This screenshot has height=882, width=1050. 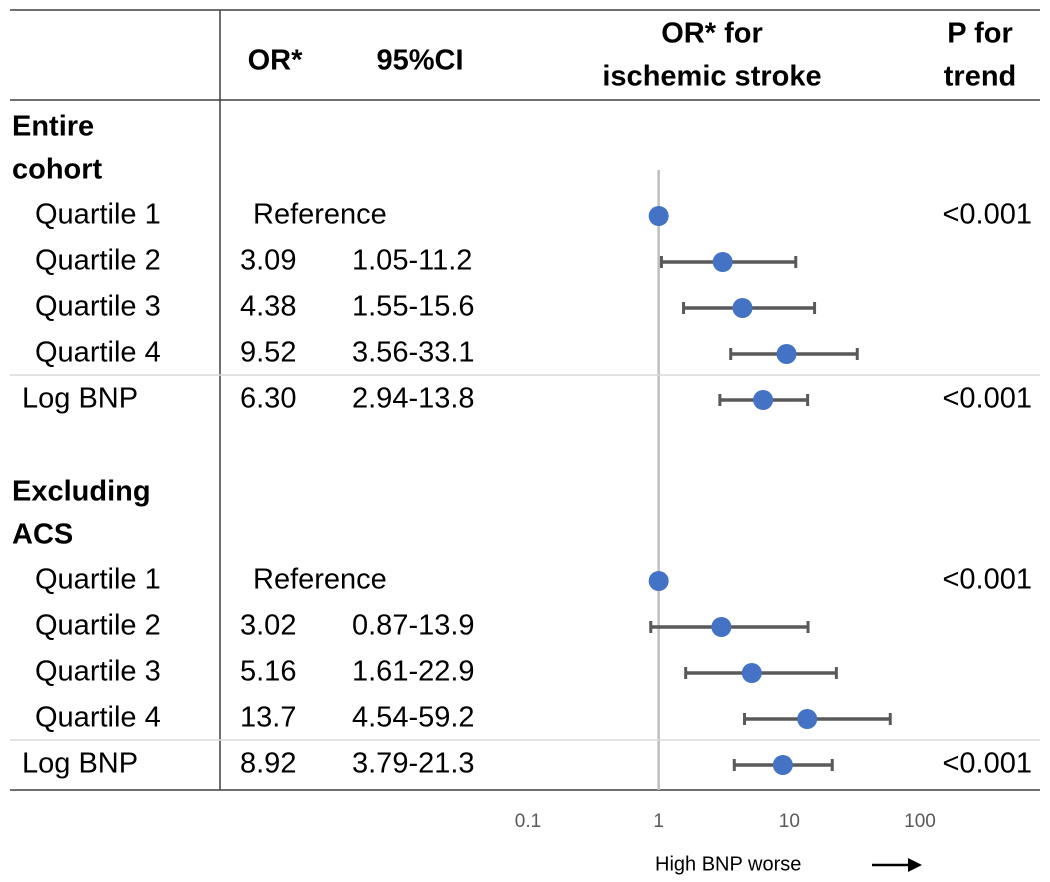 What do you see at coordinates (413, 764) in the screenshot?
I see `ci-label: 3.79-21.3` at bounding box center [413, 764].